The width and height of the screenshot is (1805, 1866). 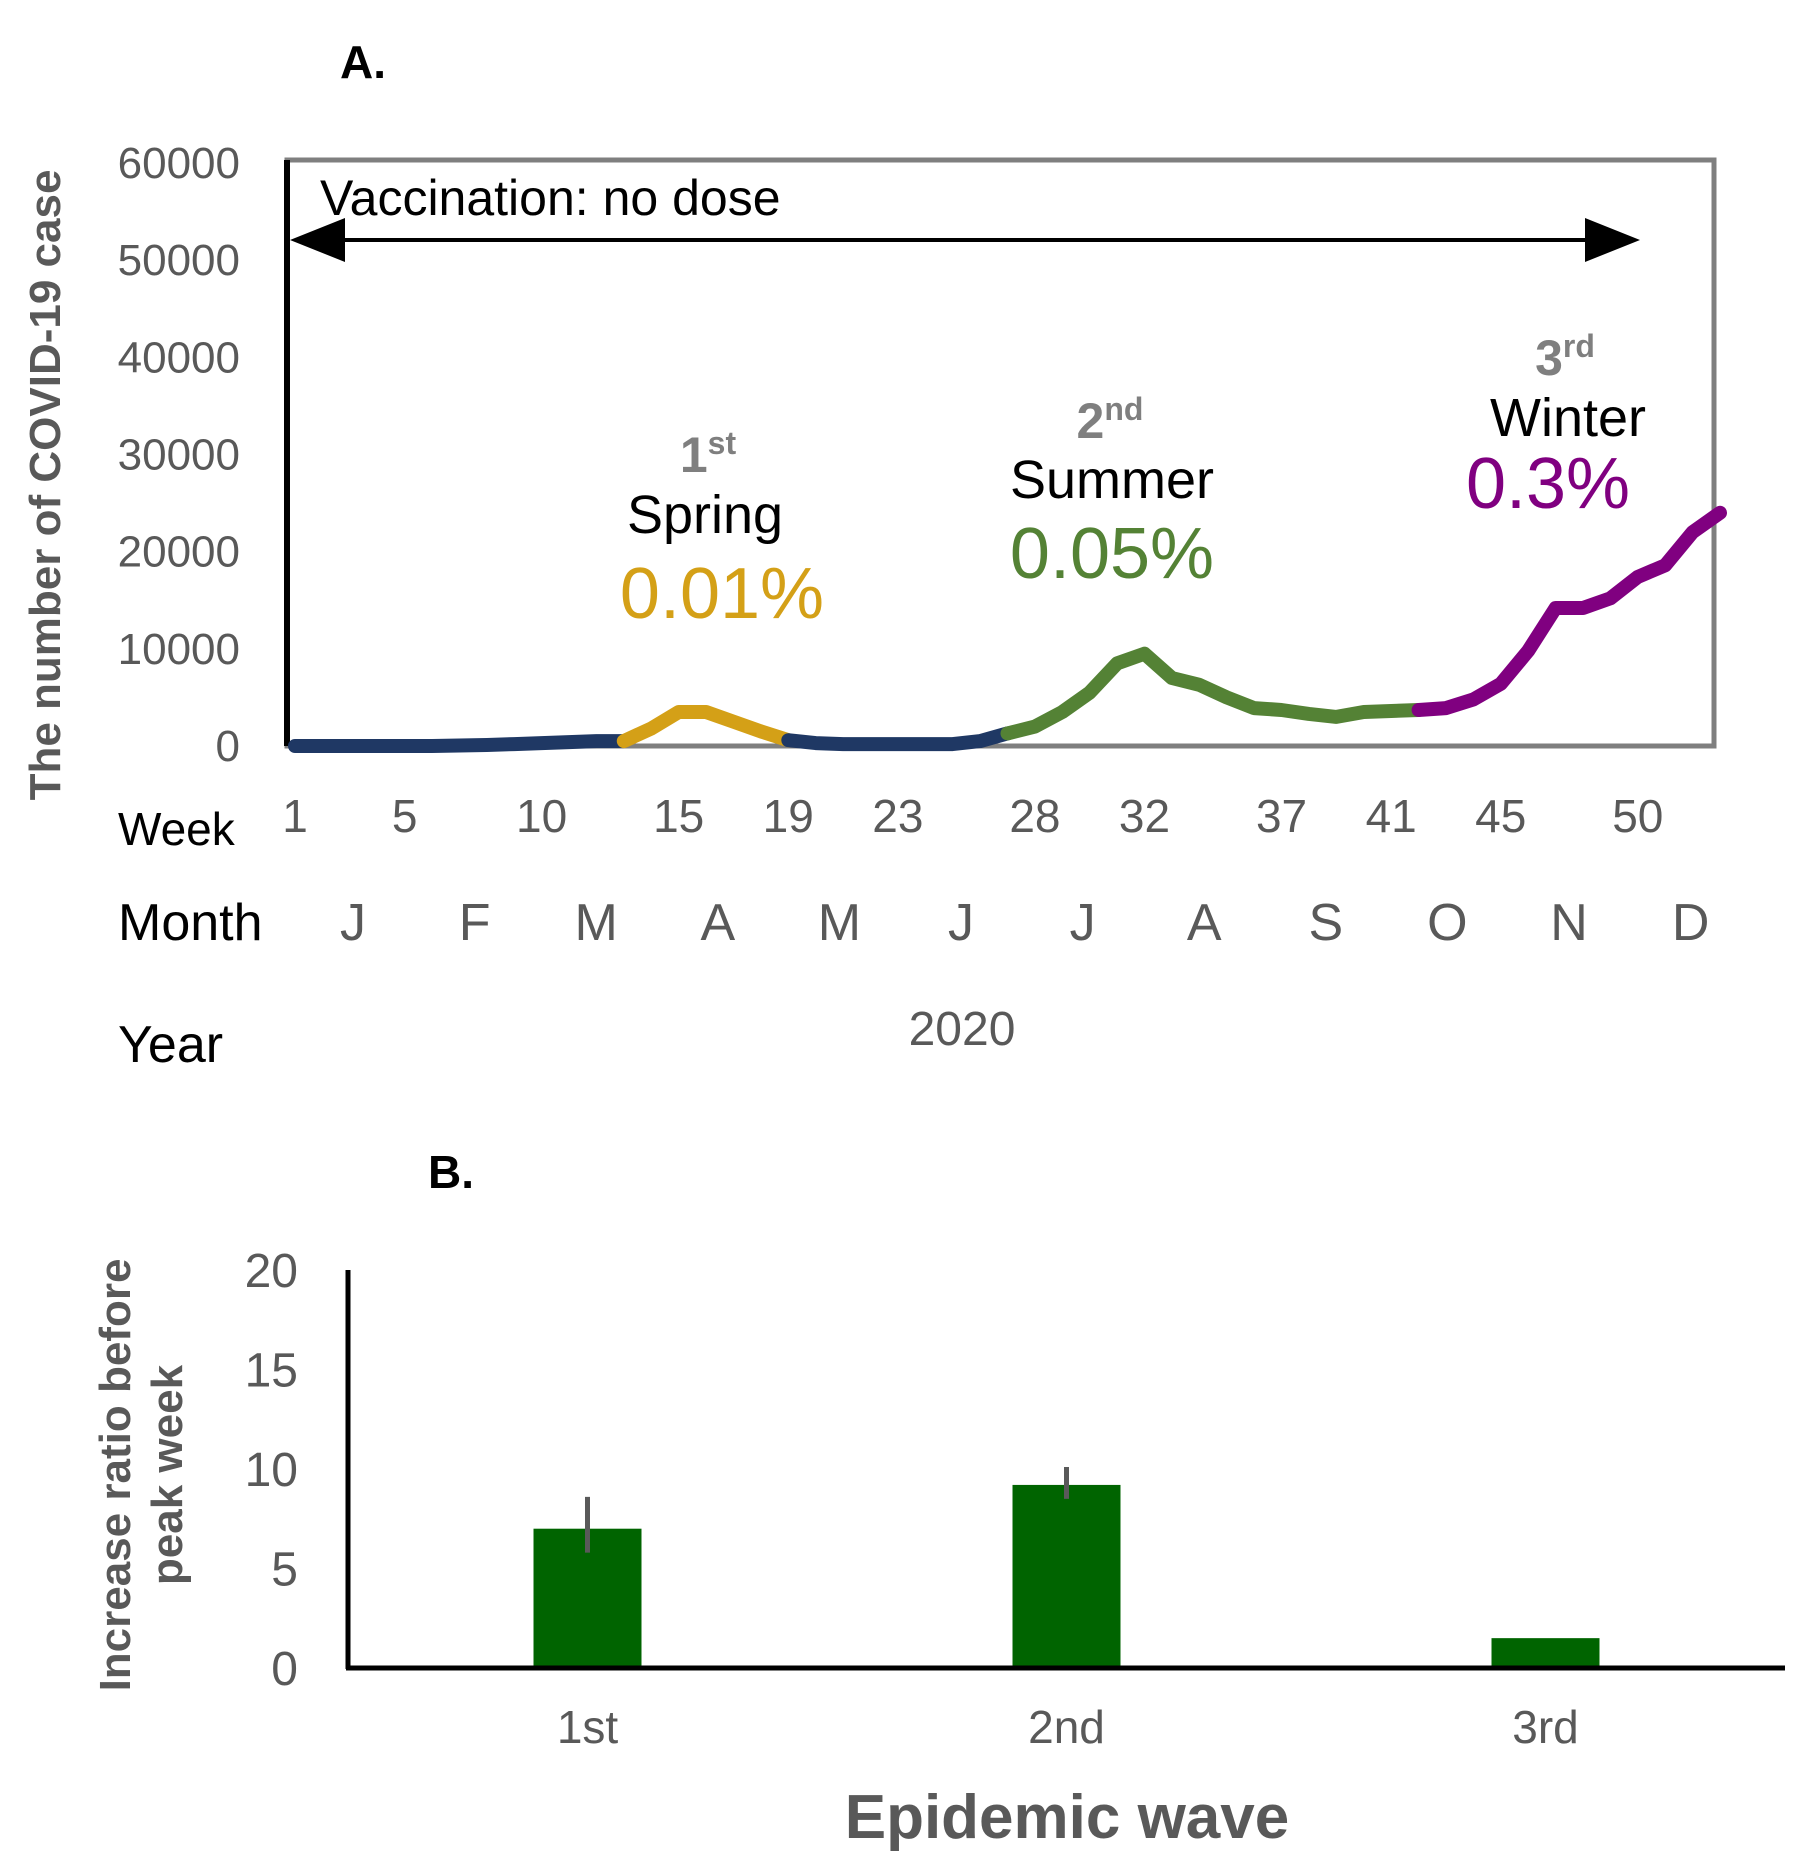 I want to click on week-tick-label: 23, so click(x=897, y=816).